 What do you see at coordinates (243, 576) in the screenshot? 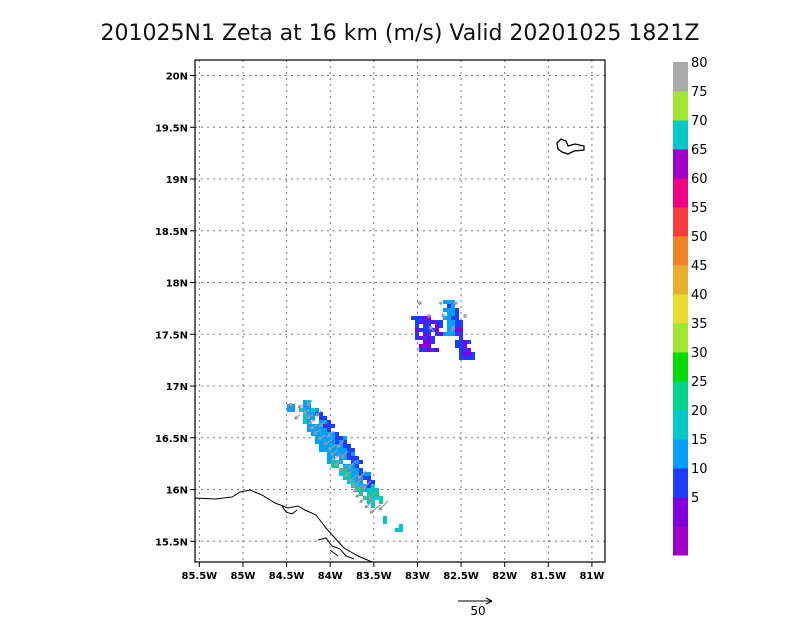
I see `x-tick-label: 85W` at bounding box center [243, 576].